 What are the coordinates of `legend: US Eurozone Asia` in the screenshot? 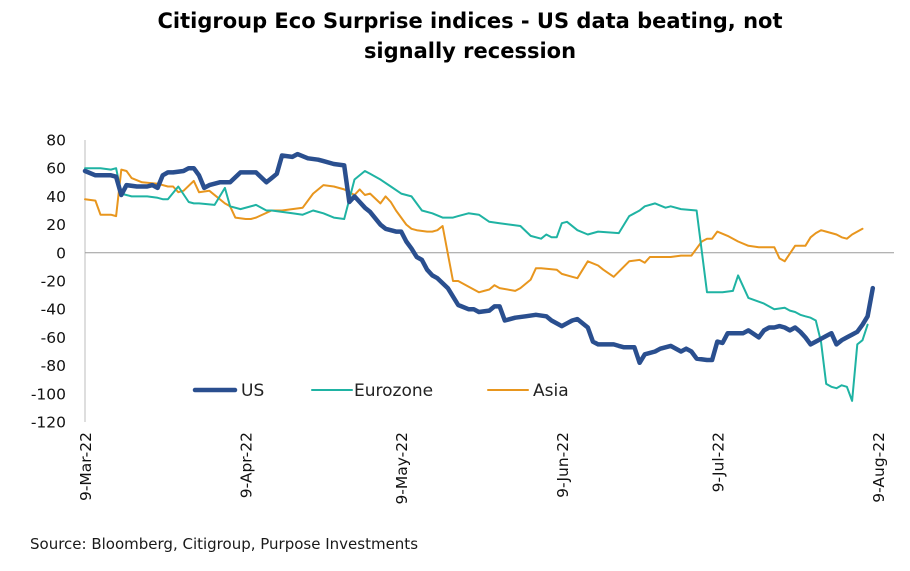 It's located at (380, 391).